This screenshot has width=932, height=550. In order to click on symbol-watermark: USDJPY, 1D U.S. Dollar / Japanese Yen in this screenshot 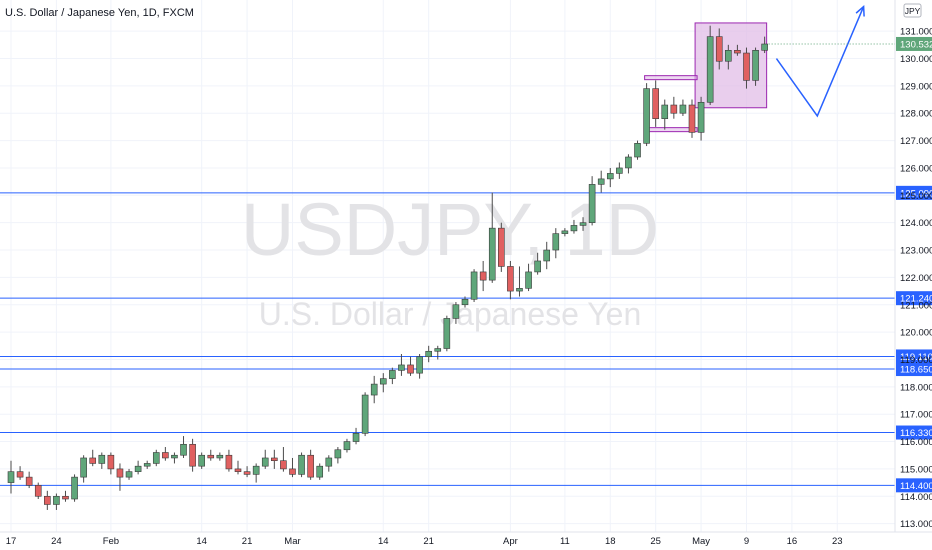, I will do `click(450, 260)`.